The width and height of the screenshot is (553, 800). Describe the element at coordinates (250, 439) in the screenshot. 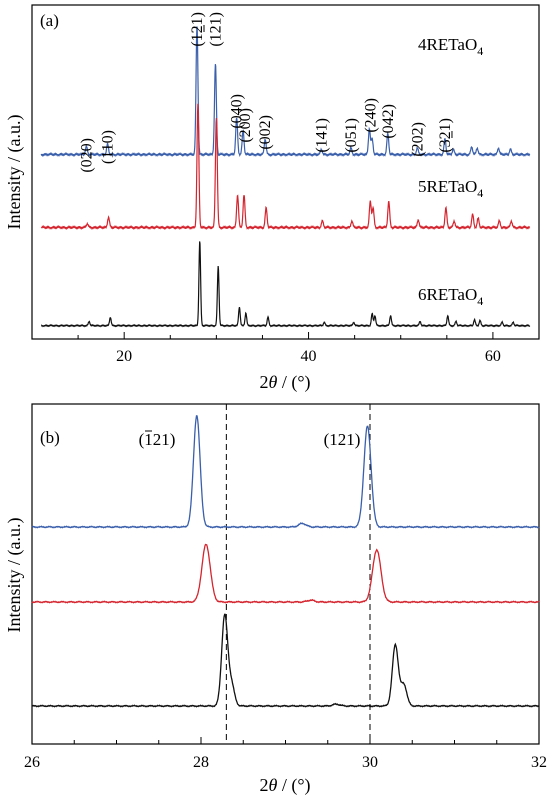

I see `panel-b-peak-annotations: (121) (121)` at that location.